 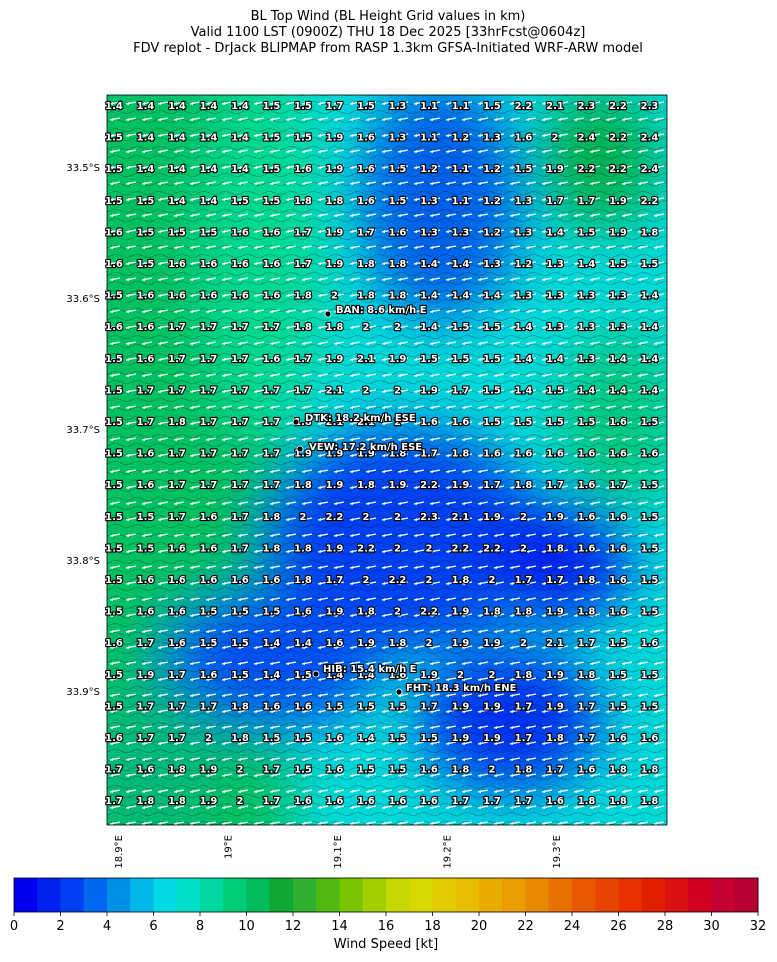 What do you see at coordinates (650, 138) in the screenshot?
I see `grid-value: 2.4` at bounding box center [650, 138].